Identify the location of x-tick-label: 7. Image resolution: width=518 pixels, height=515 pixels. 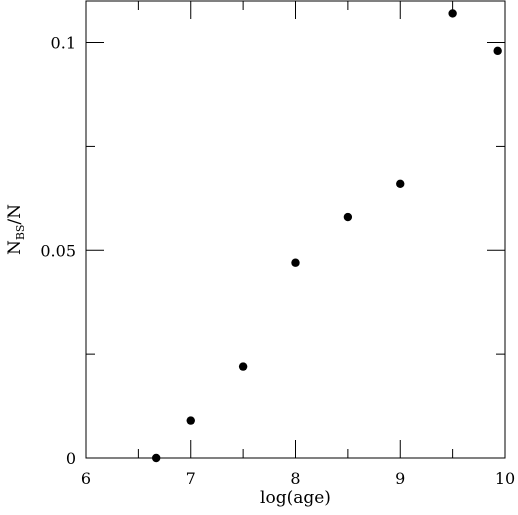
(191, 478).